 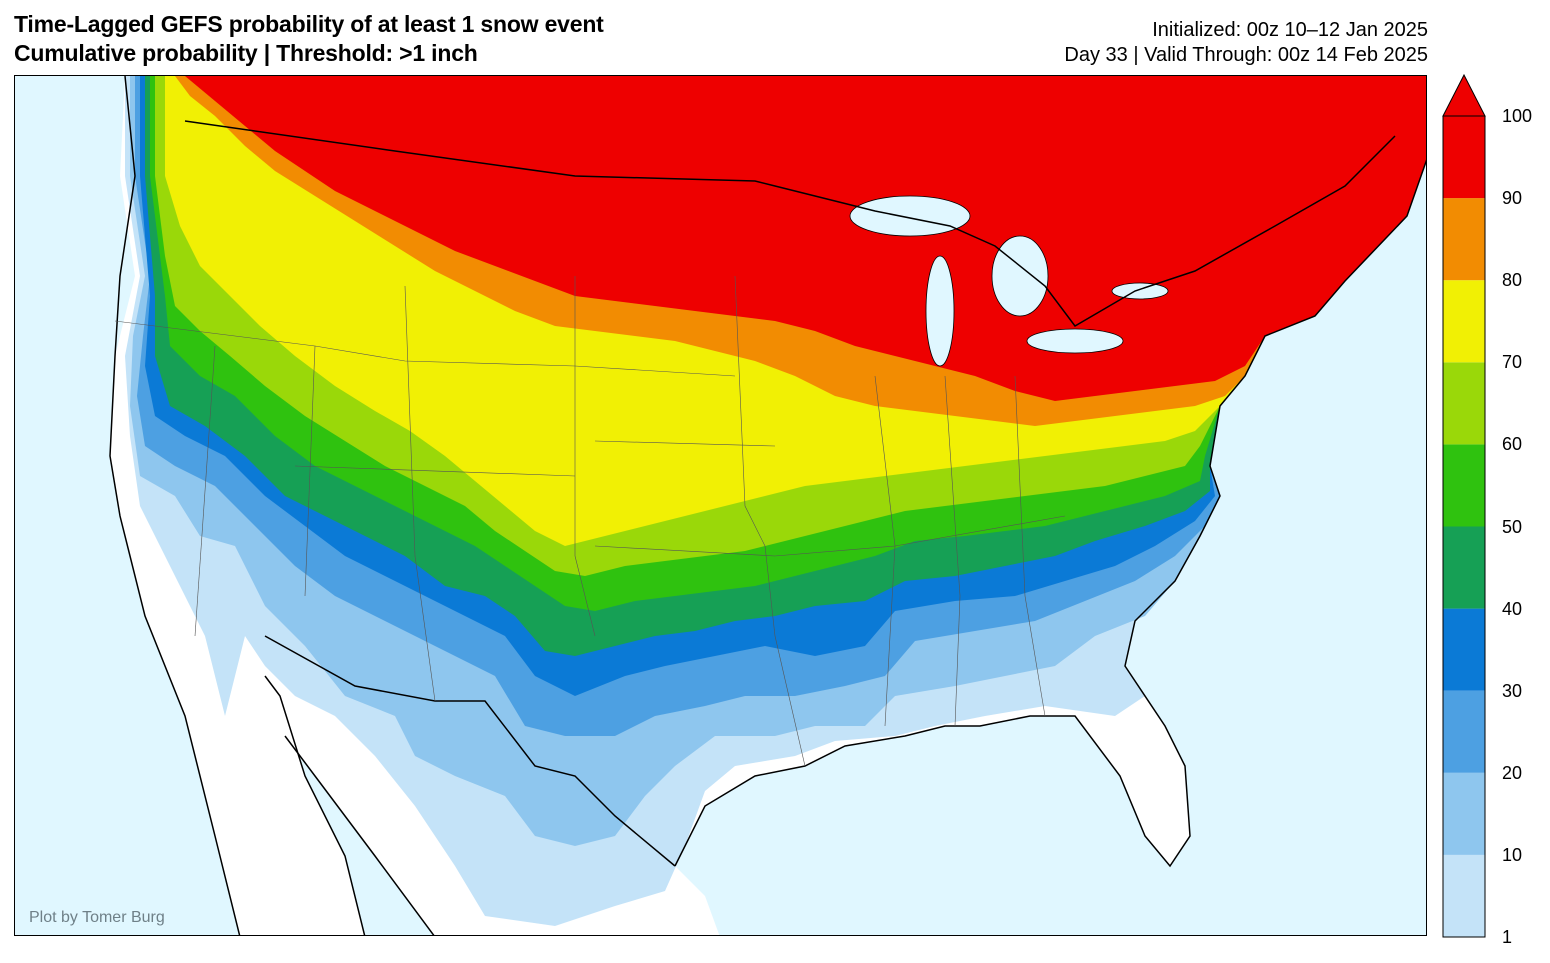 I want to click on colorbar-extend-triangle, so click(x=1464, y=95).